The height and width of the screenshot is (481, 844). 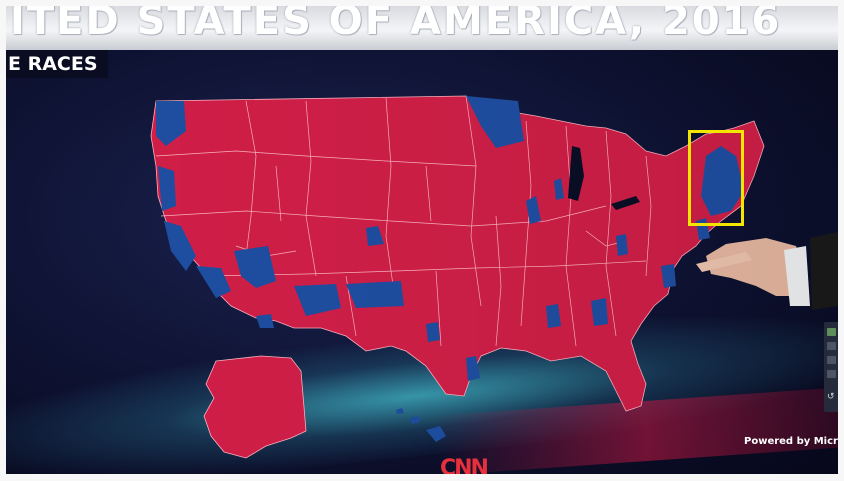 I want to click on title-banner: ITED STATES OF AMERICA, 2016, so click(x=422, y=28).